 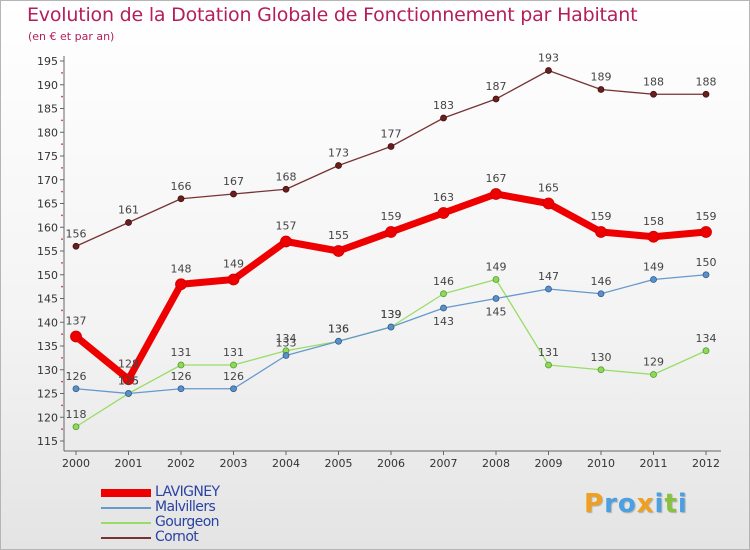 What do you see at coordinates (286, 226) in the screenshot?
I see `data-label-lavigney: 157` at bounding box center [286, 226].